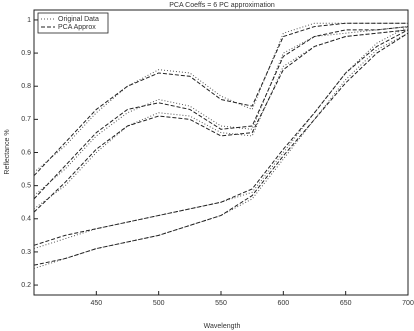 The height and width of the screenshot is (331, 414). I want to click on legend-label: PCA Approx, so click(77, 27).